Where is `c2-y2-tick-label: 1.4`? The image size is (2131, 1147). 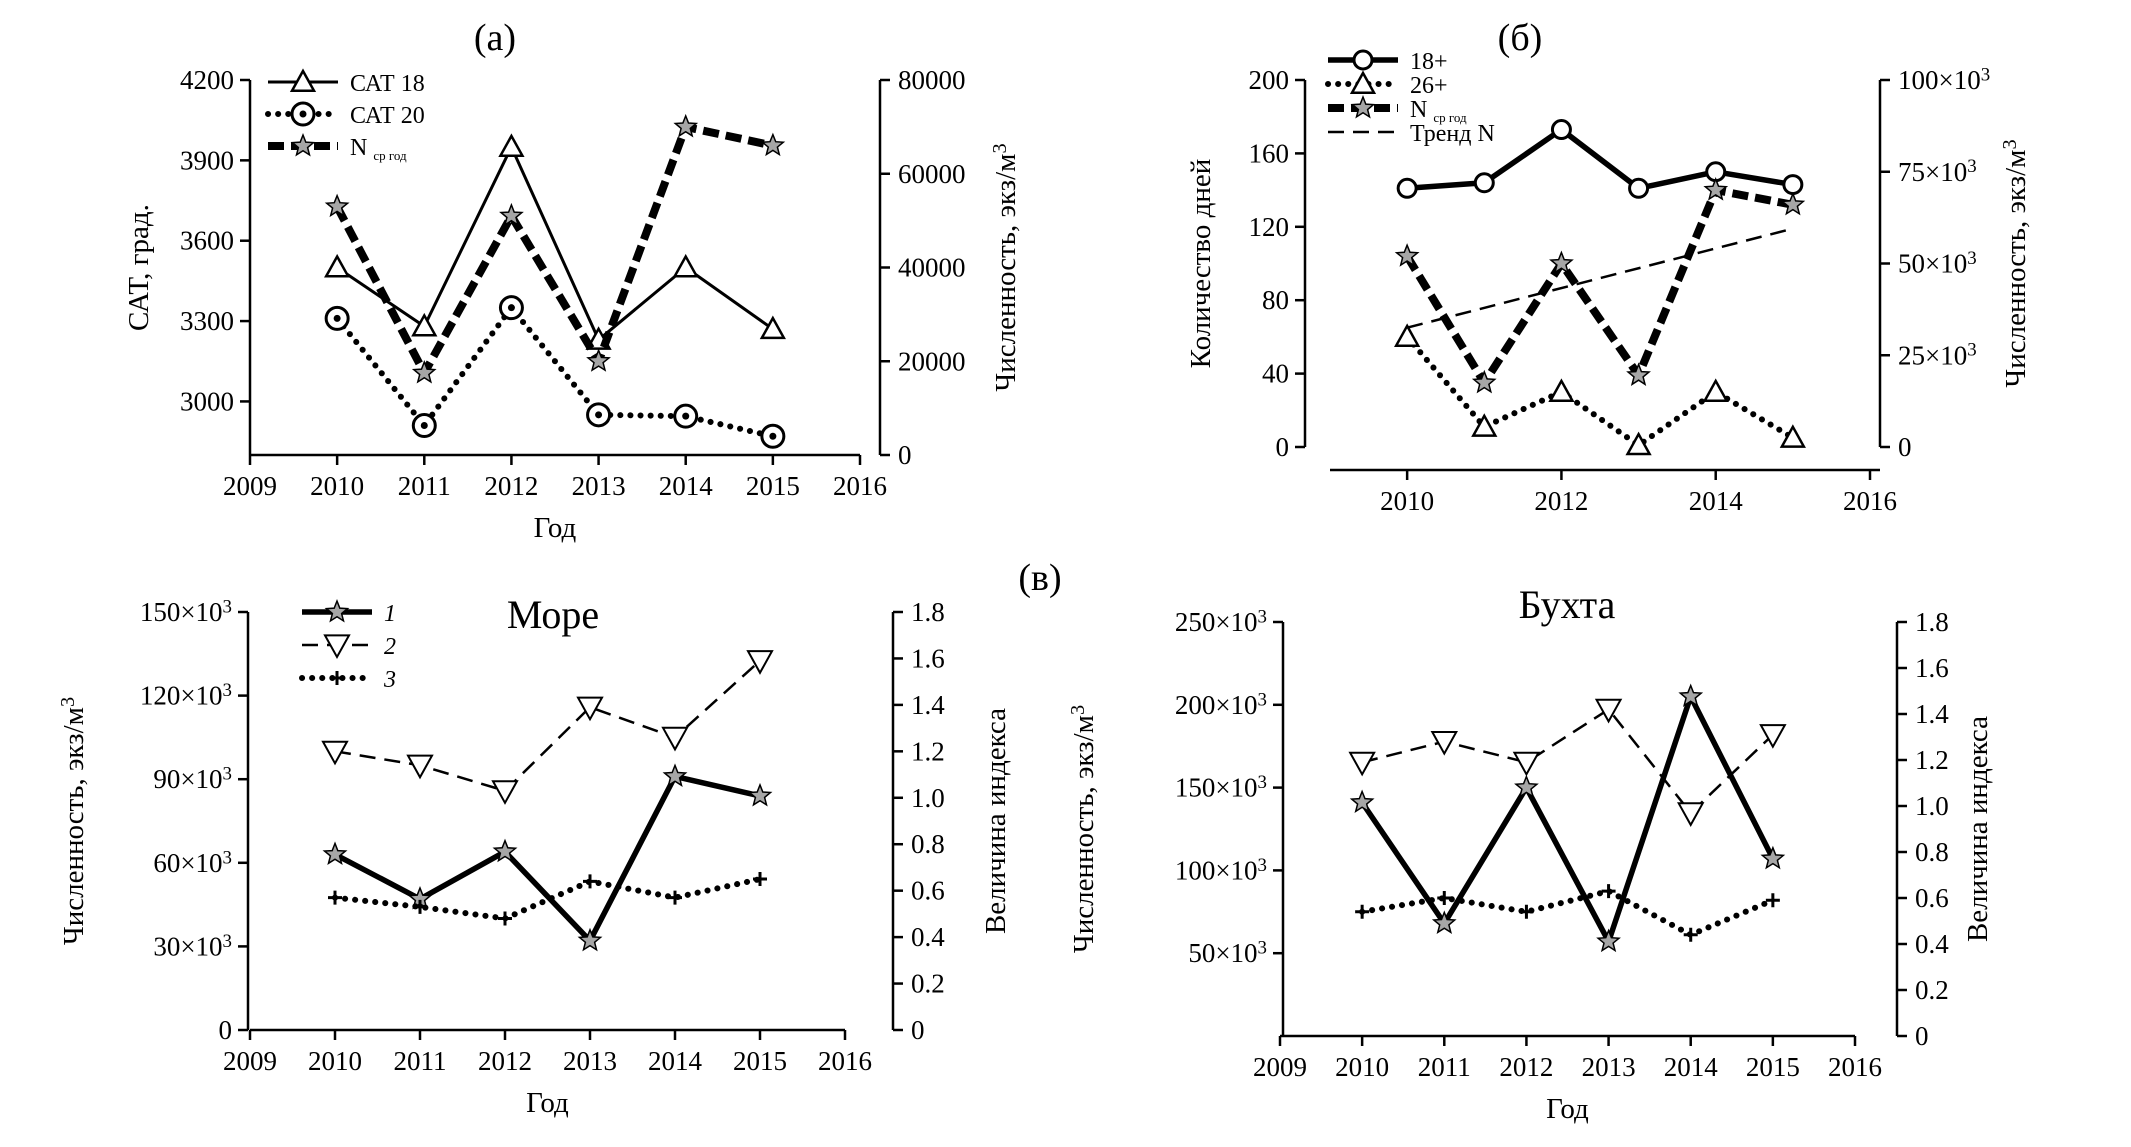
c2-y2-tick-label: 1.4 is located at coordinates (1932, 714).